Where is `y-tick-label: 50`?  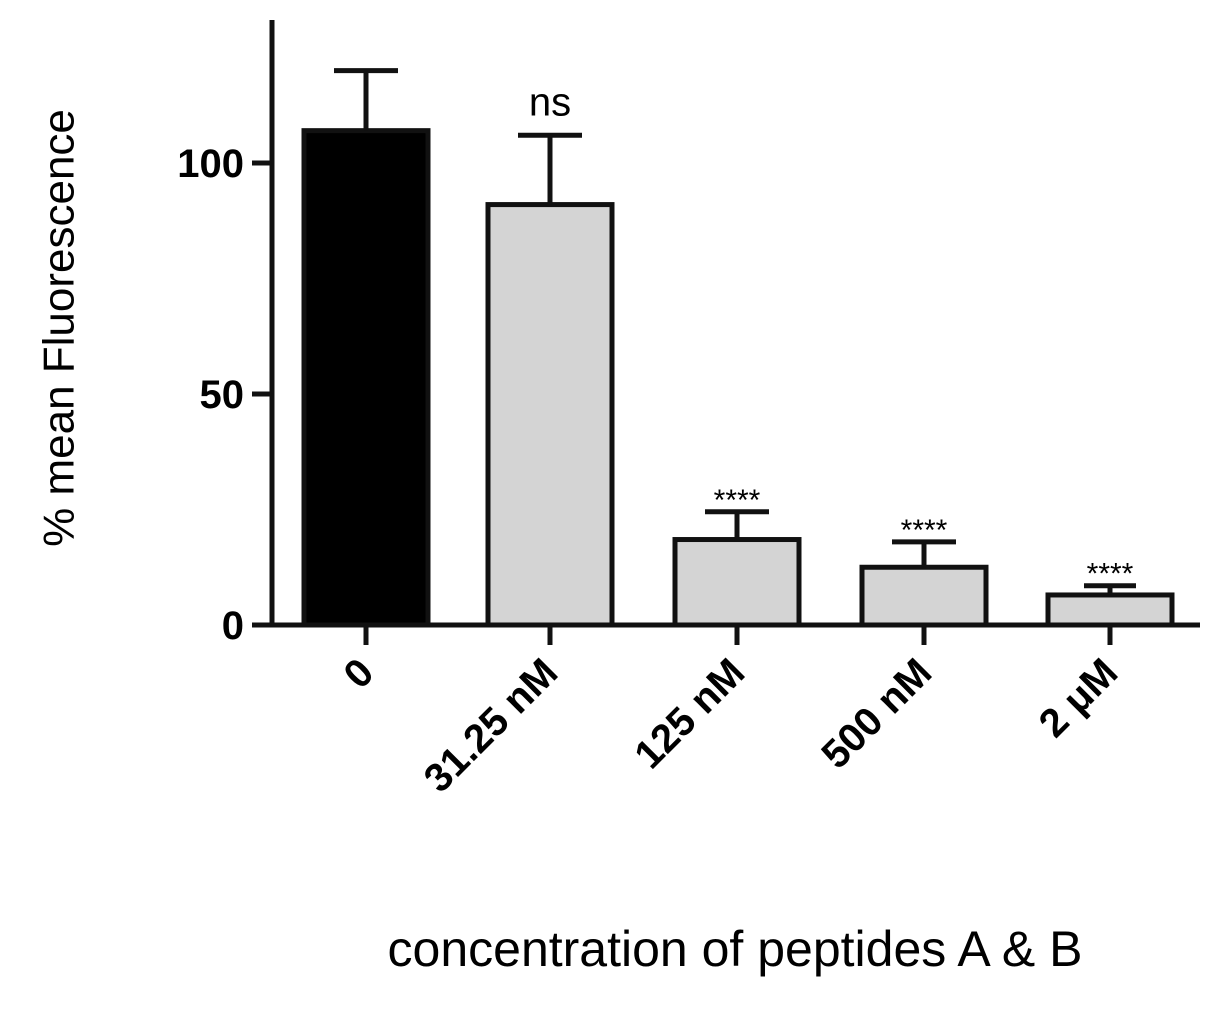 y-tick-label: 50 is located at coordinates (222, 395).